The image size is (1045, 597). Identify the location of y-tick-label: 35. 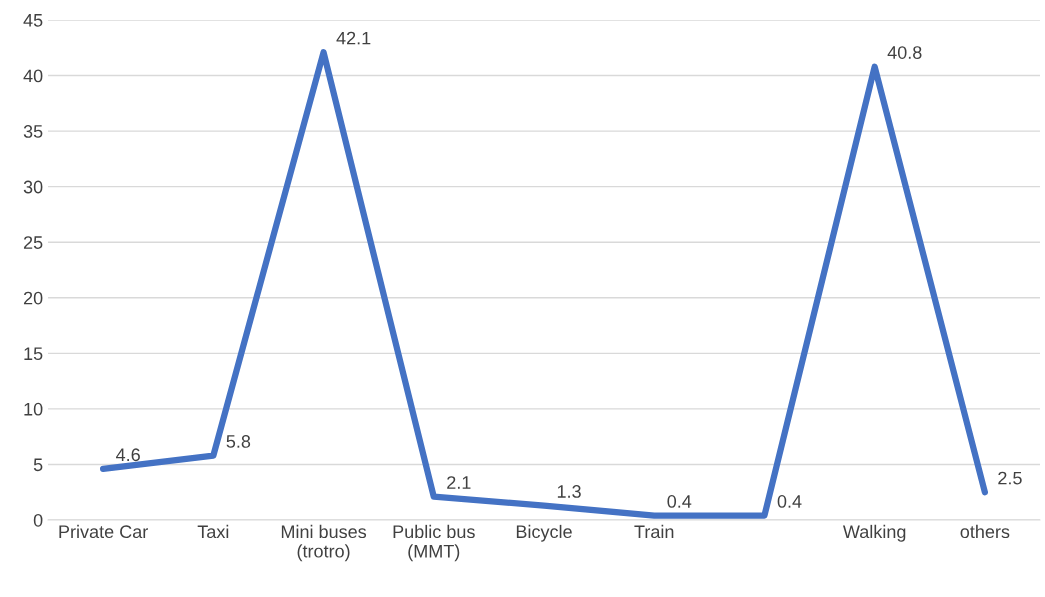
(33, 131).